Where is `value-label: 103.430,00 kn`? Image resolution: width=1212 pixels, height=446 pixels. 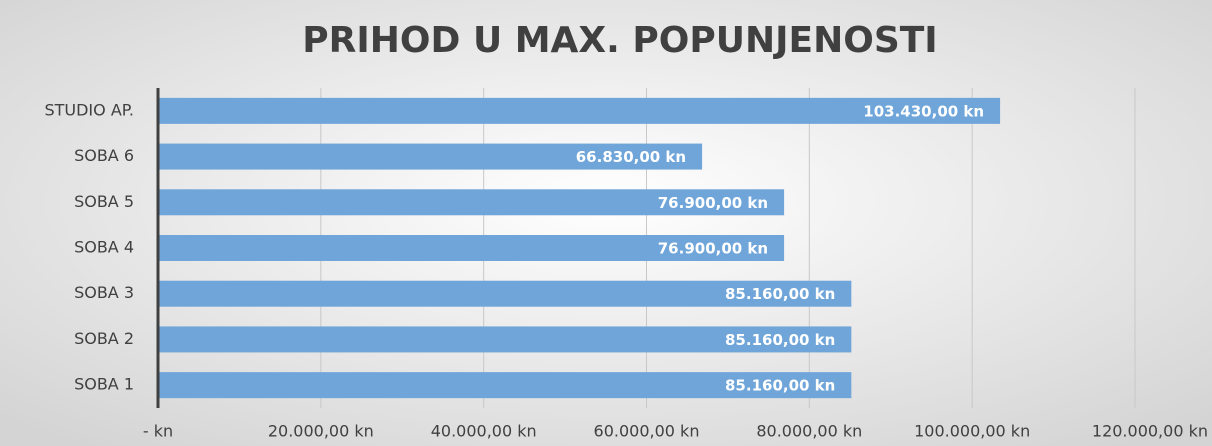 value-label: 103.430,00 kn is located at coordinates (923, 111).